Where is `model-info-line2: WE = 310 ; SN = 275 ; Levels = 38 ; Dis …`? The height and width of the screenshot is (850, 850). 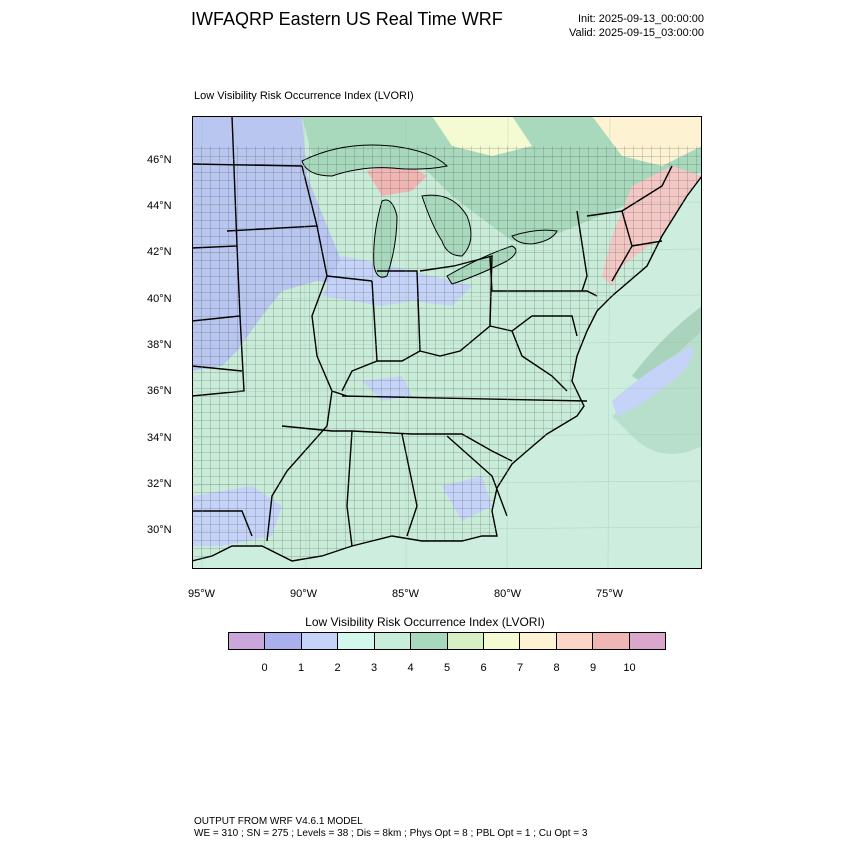 model-info-line2: WE = 310 ; SN = 275 ; Levels = 38 ; Dis … is located at coordinates (391, 833).